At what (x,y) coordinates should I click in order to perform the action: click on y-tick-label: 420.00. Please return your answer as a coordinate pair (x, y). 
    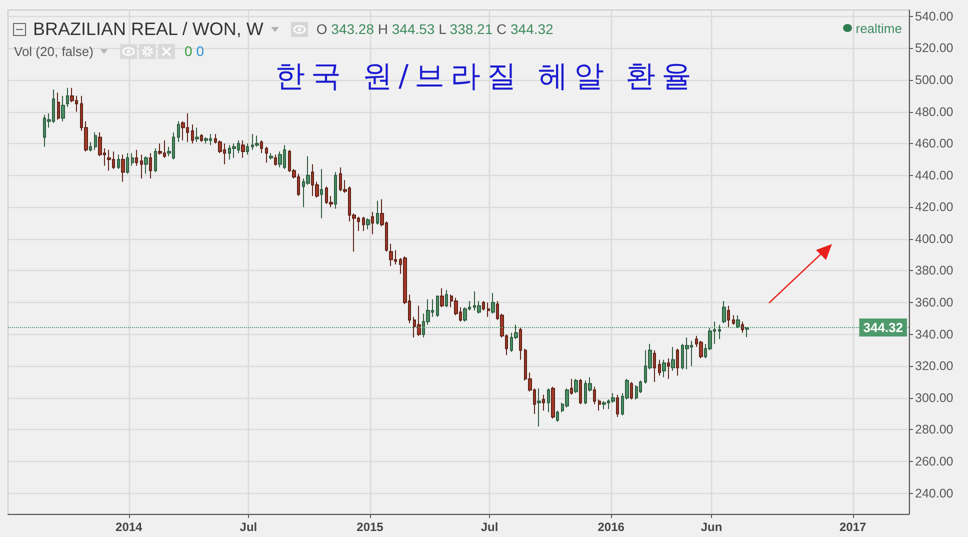
    Looking at the image, I should click on (934, 207).